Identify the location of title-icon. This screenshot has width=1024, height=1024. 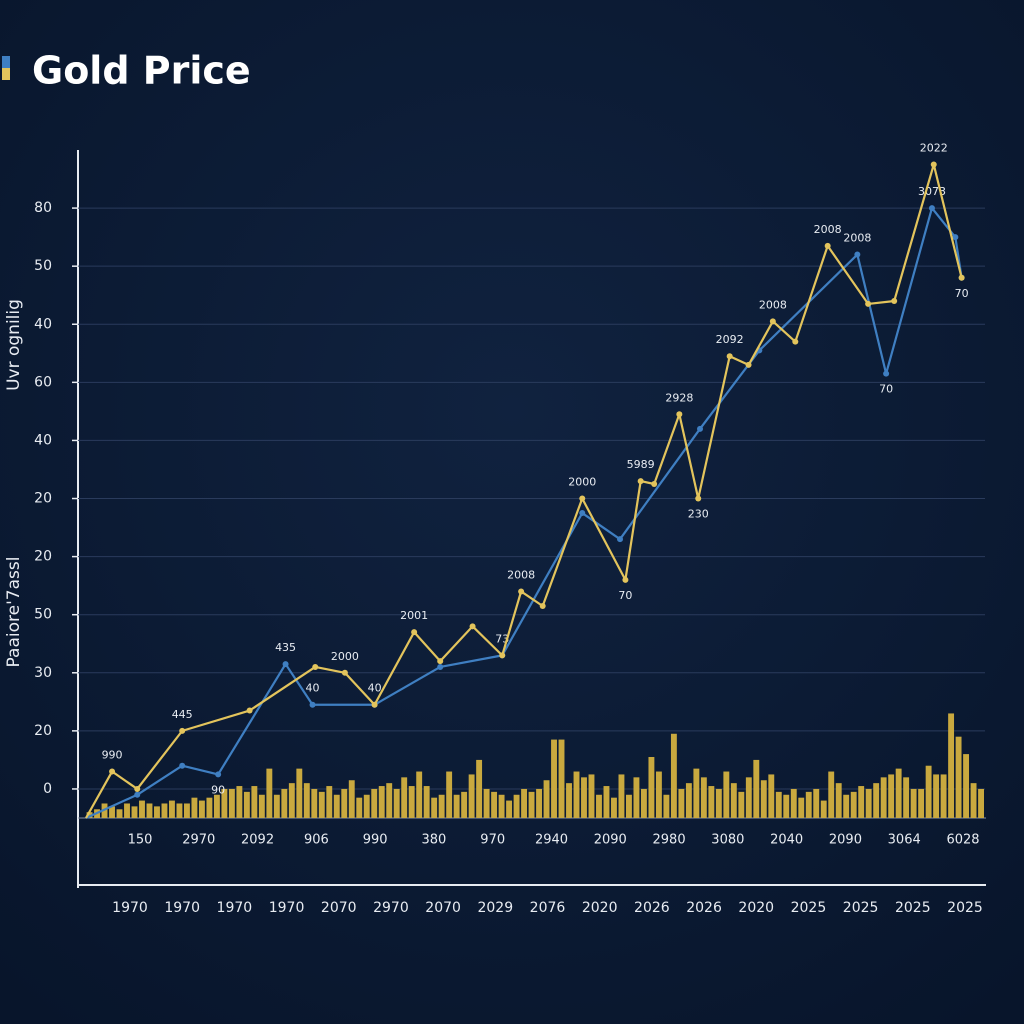
(6, 74).